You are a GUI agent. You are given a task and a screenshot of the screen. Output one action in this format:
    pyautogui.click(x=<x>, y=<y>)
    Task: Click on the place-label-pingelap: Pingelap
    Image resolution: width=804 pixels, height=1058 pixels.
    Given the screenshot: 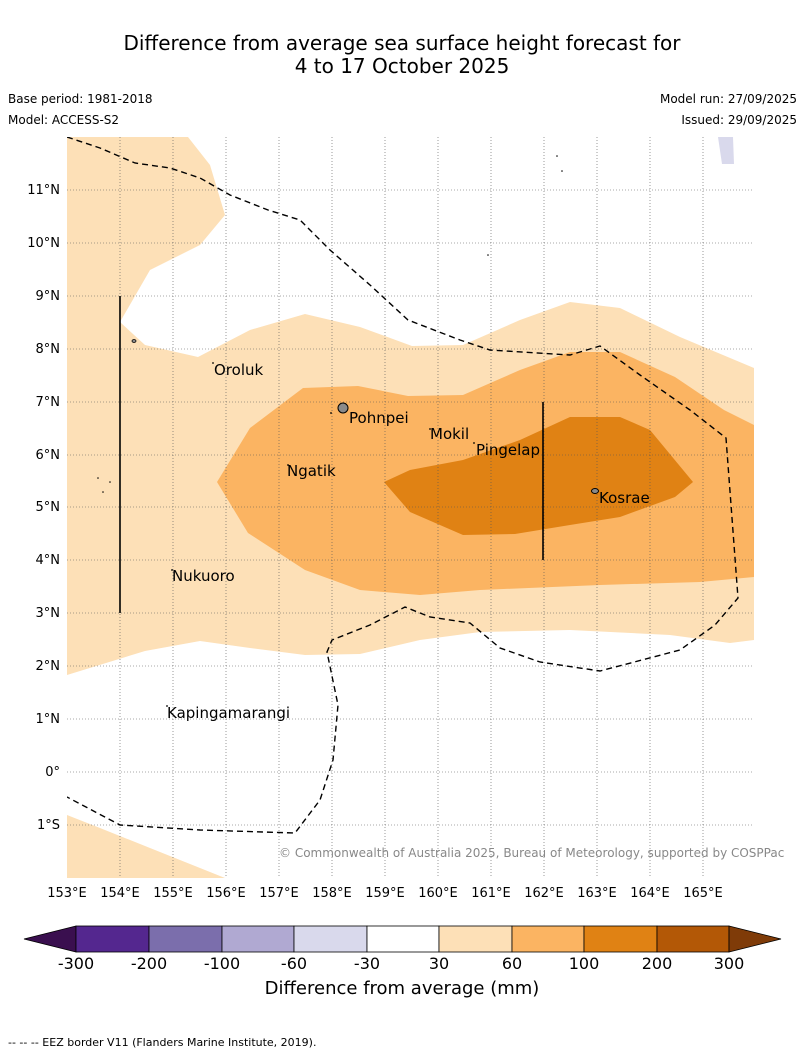 What is the action you would take?
    pyautogui.click(x=508, y=450)
    